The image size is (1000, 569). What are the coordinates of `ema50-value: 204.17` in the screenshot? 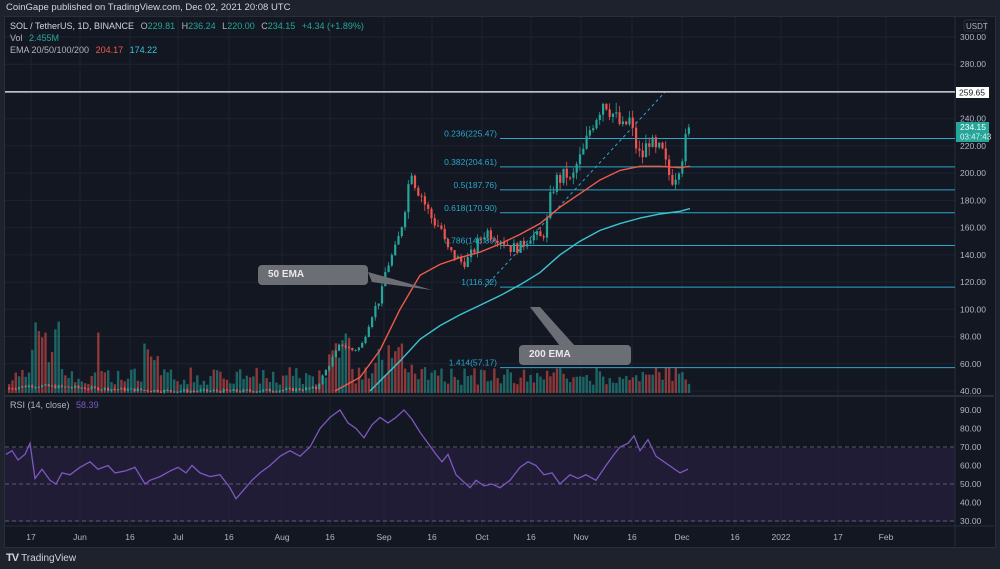 It's located at (109, 50).